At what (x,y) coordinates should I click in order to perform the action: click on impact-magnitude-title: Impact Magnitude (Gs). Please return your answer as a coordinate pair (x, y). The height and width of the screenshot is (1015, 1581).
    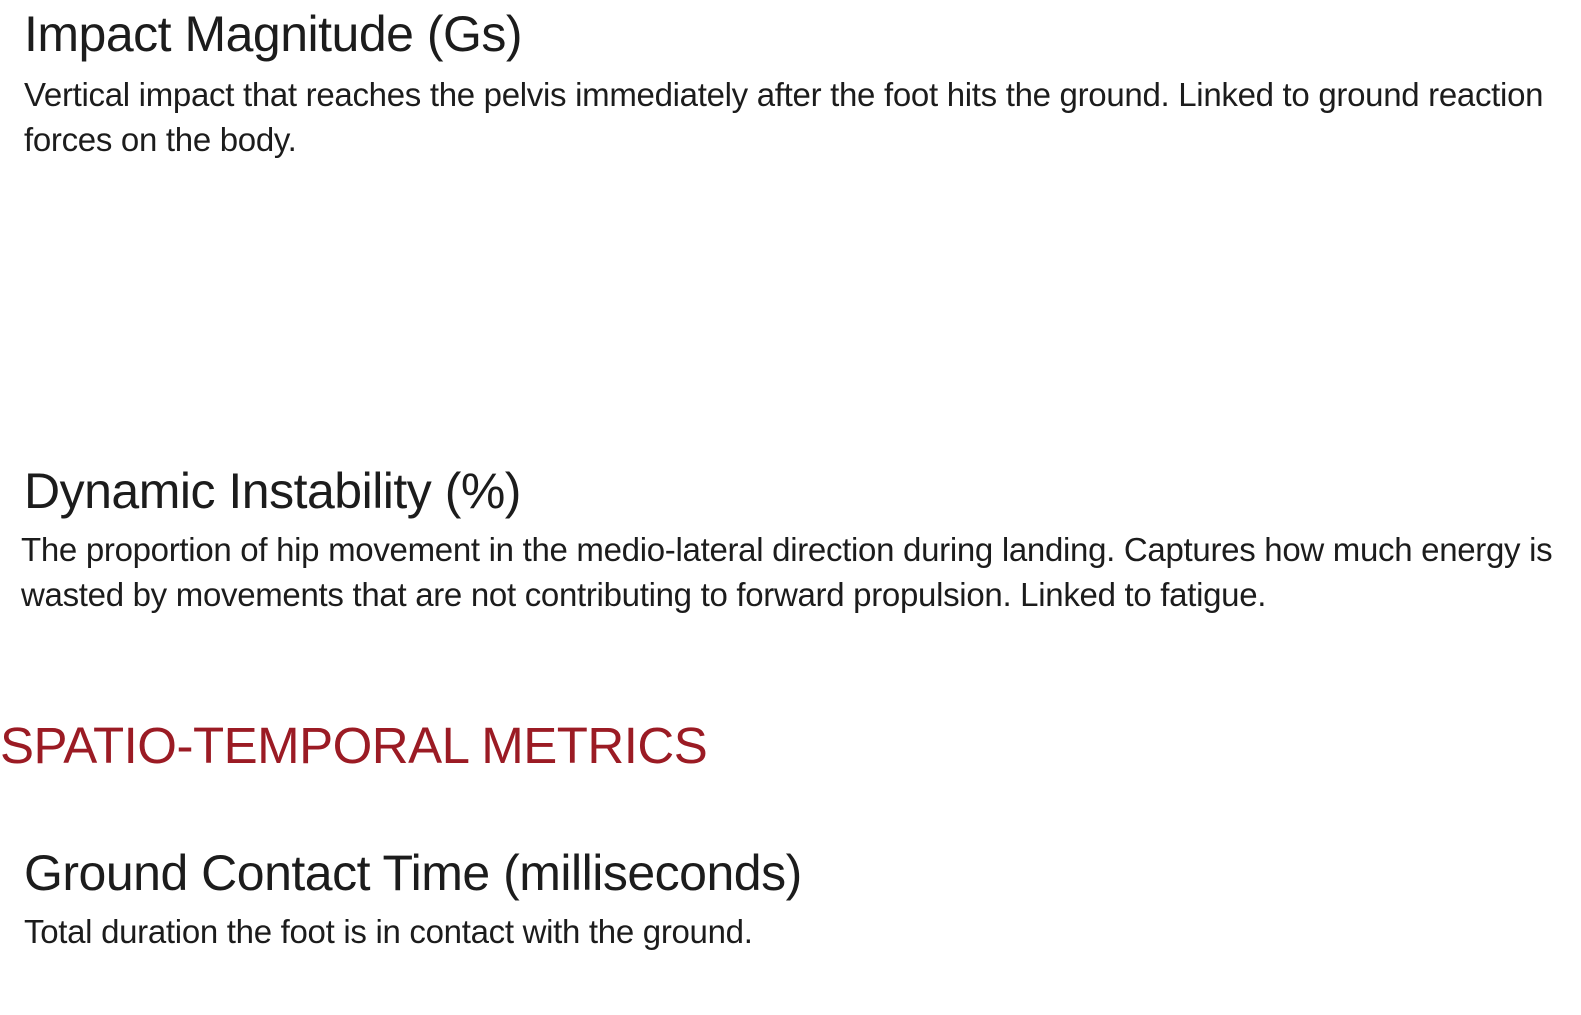
    Looking at the image, I should click on (273, 34).